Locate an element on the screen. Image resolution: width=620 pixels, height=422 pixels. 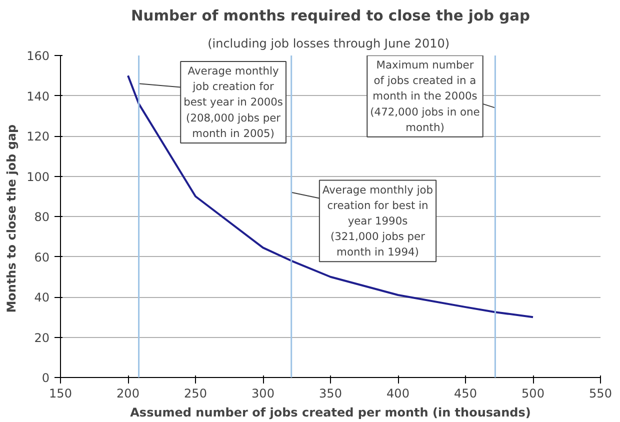
y-tick-label: 0 is located at coordinates (46, 378).